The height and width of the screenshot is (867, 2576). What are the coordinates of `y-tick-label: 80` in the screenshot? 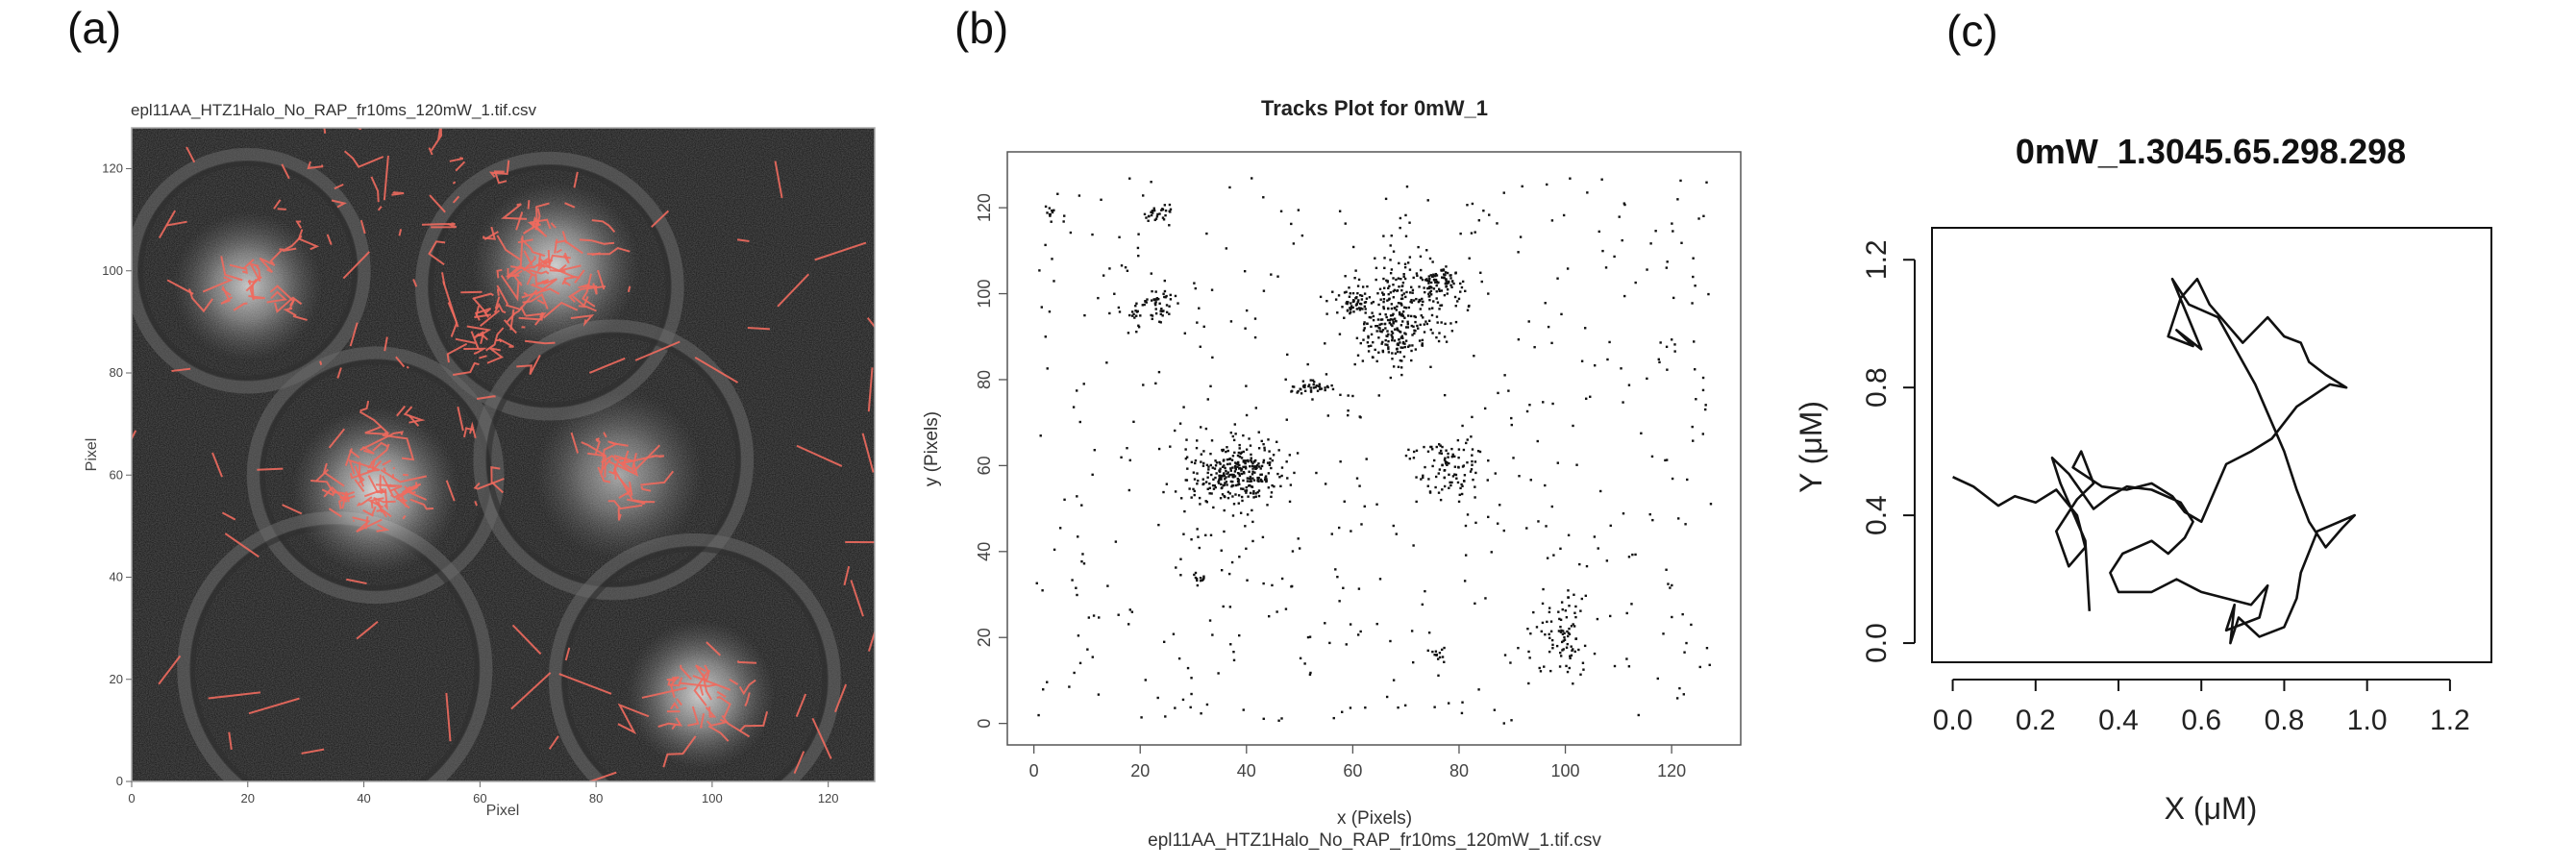 It's located at (117, 372).